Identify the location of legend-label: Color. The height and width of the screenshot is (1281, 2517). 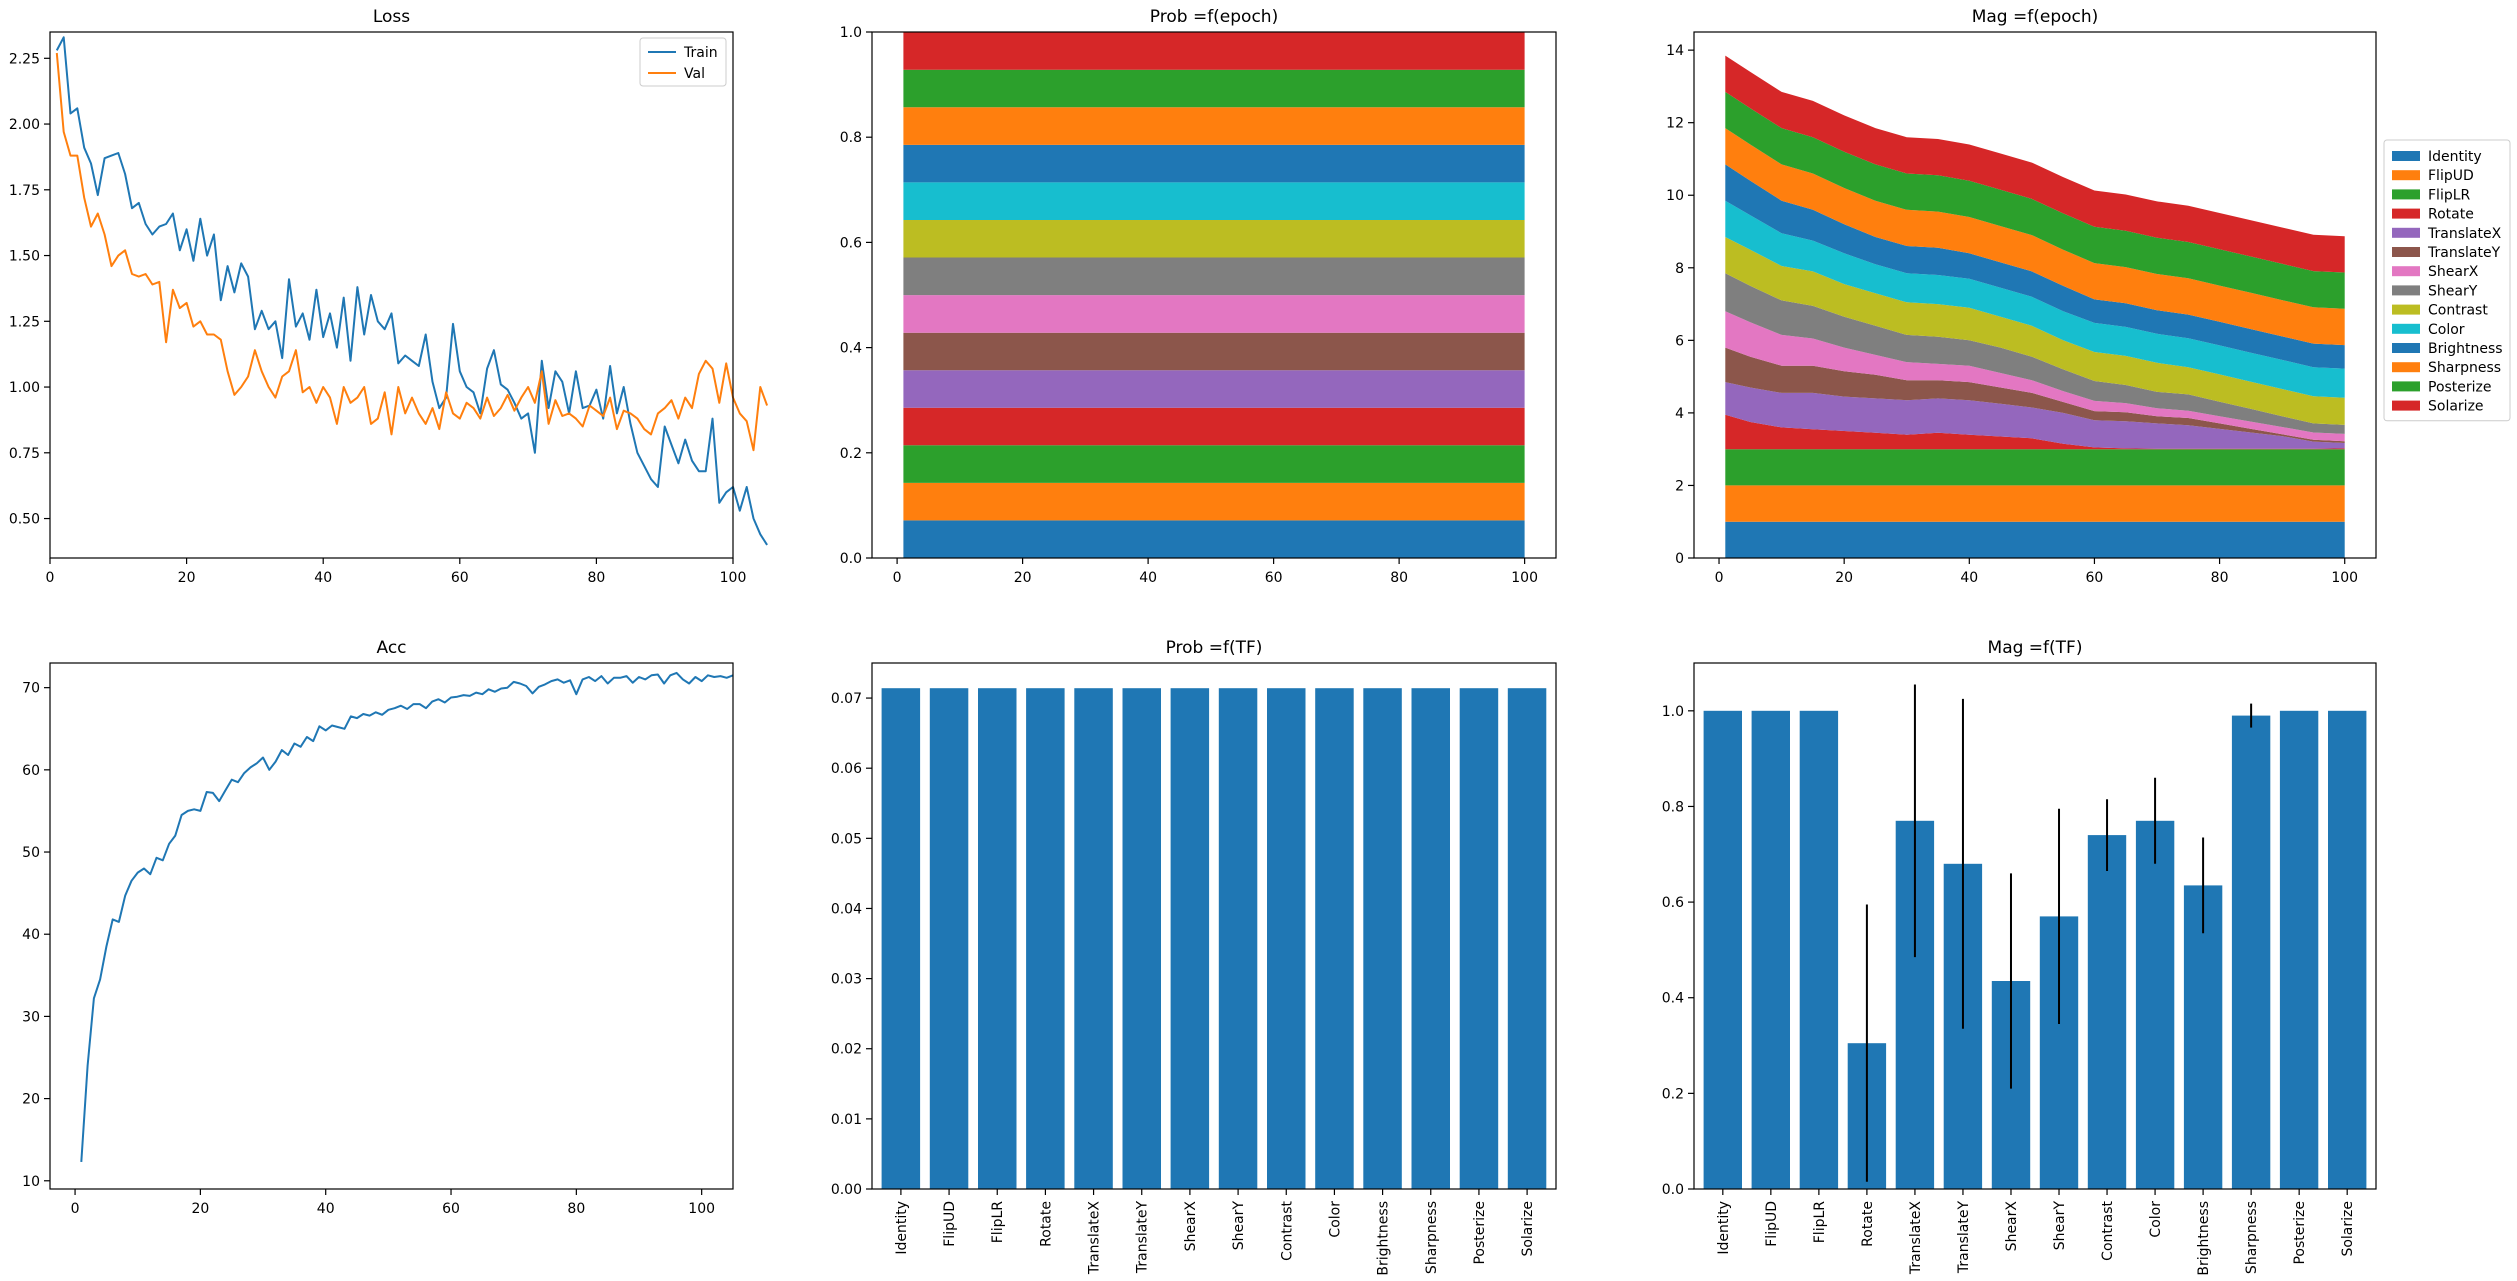
(2446, 330).